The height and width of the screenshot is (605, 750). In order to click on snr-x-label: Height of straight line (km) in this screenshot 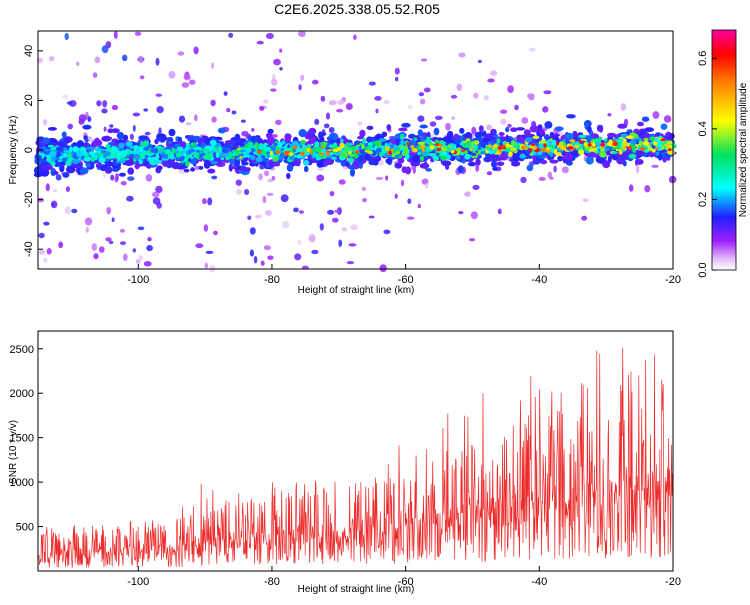, I will do `click(356, 589)`.